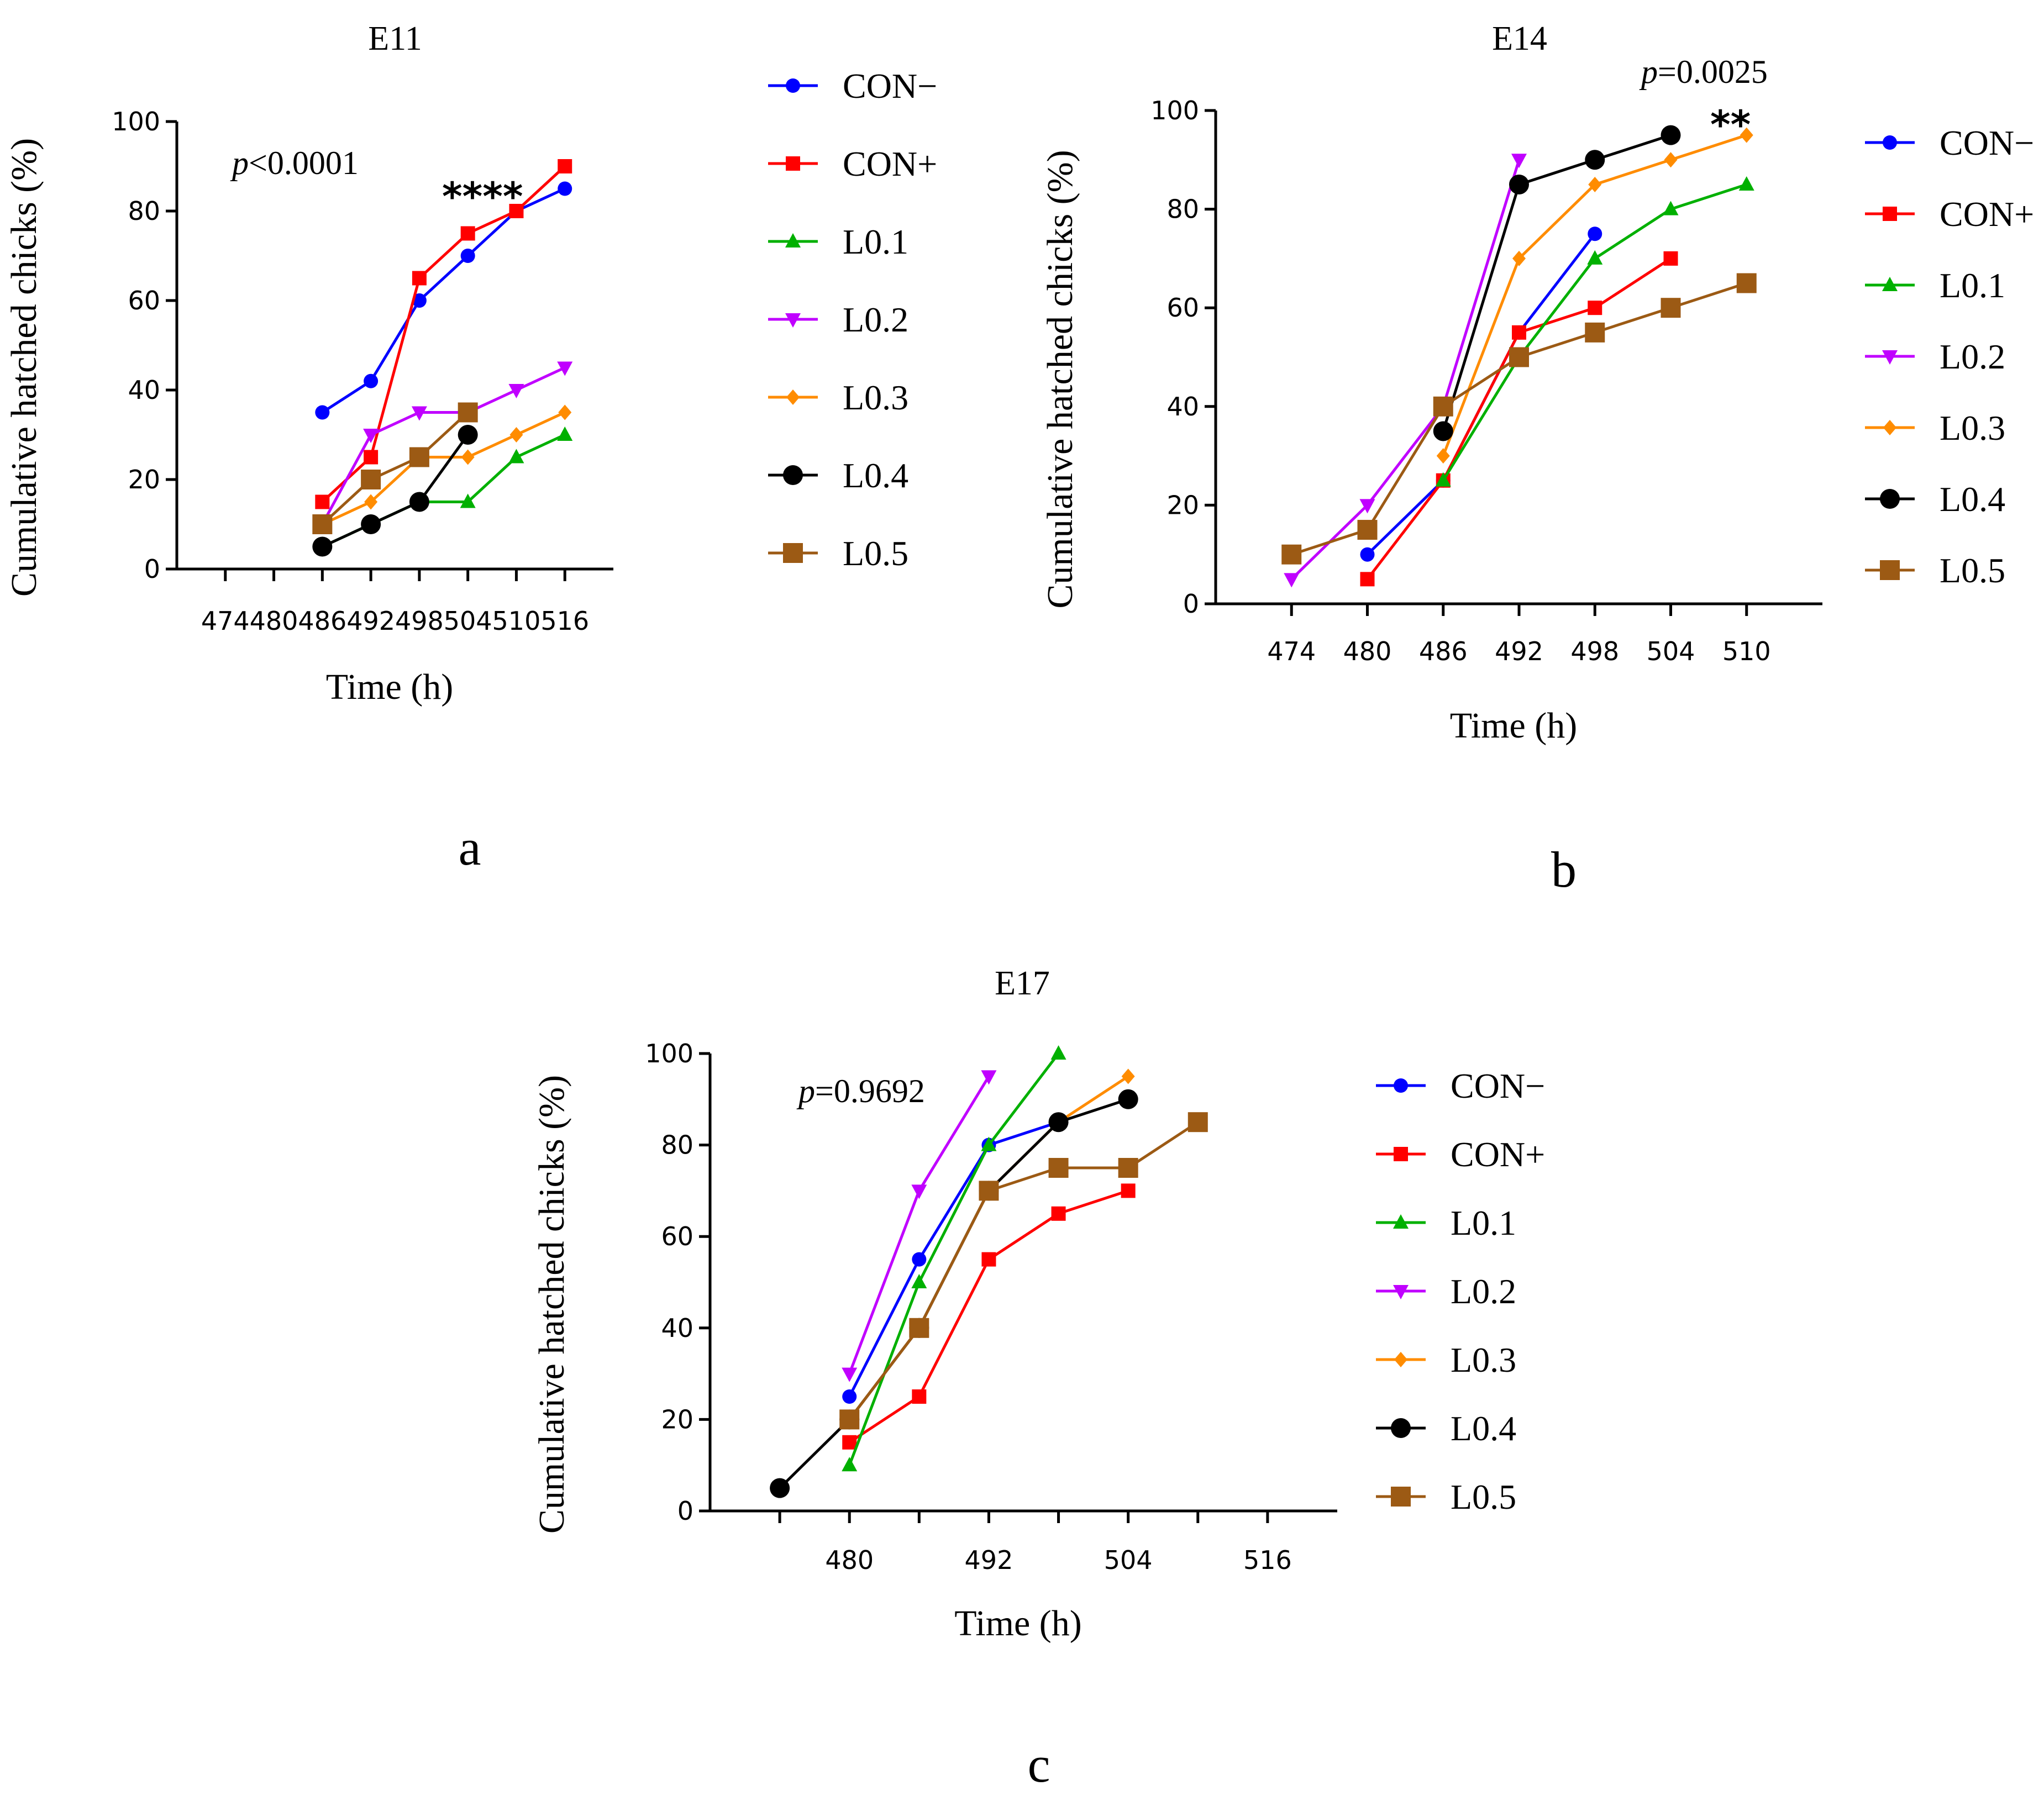  Describe the element at coordinates (1183, 308) in the screenshot. I see `panel-b-y-tick-label: 60` at that location.